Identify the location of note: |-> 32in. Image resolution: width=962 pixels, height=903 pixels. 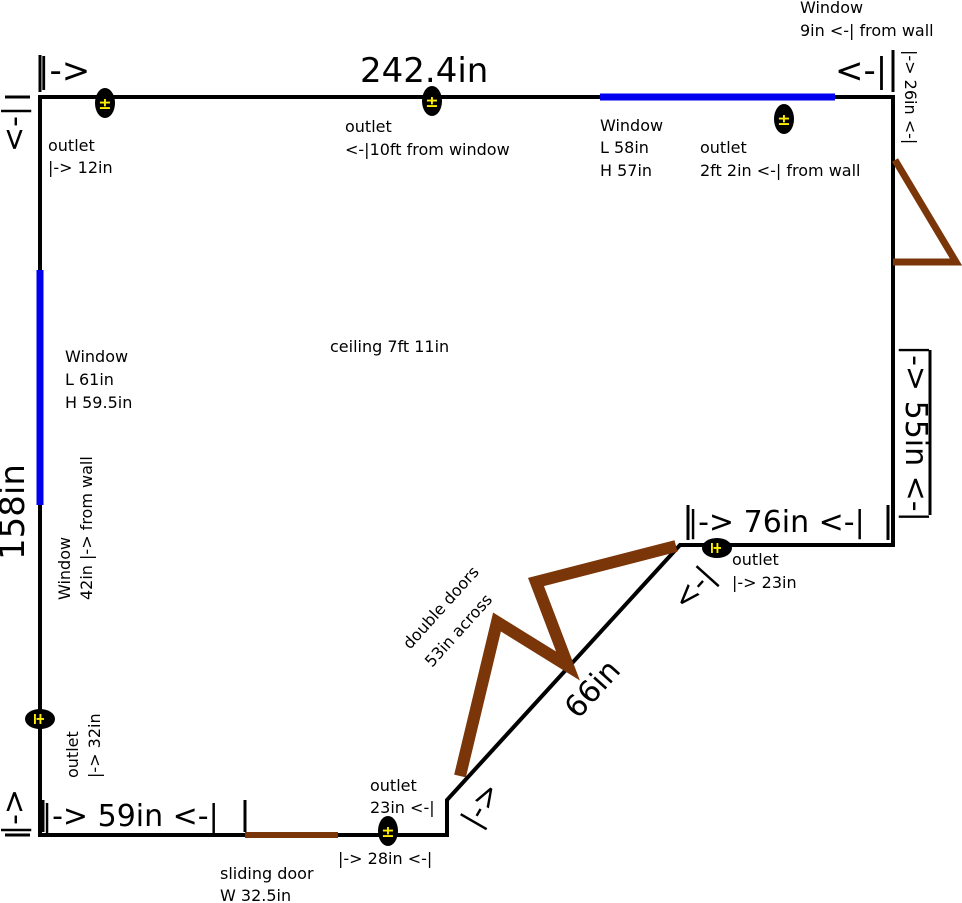
(94, 745).